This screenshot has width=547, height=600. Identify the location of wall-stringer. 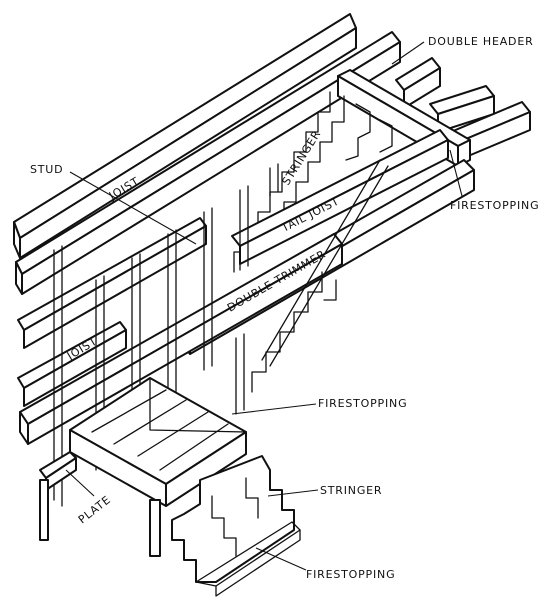
(294, 332).